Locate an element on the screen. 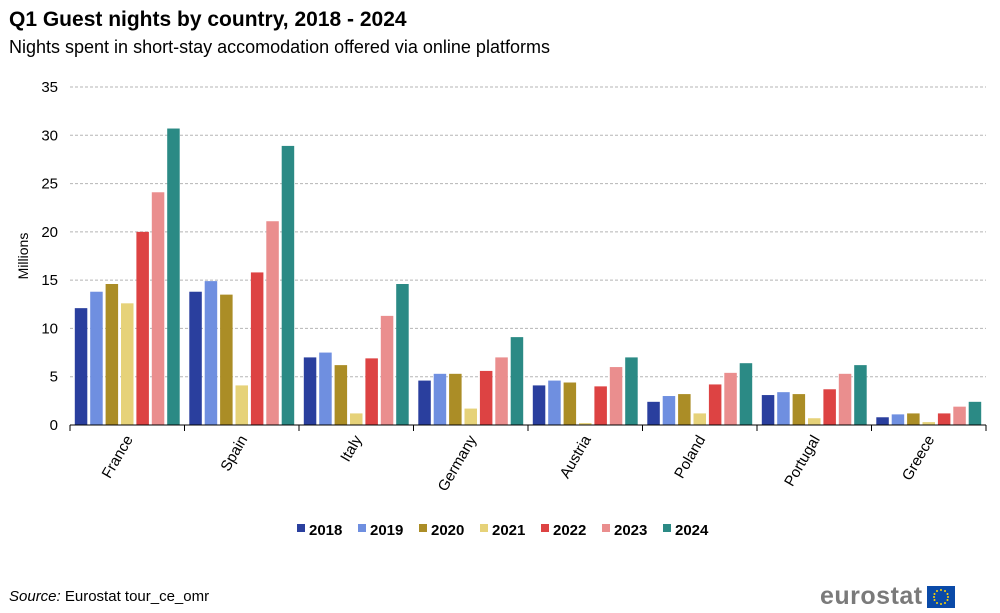 This screenshot has height=613, width=1000. bar-italy-2022 is located at coordinates (371, 391).